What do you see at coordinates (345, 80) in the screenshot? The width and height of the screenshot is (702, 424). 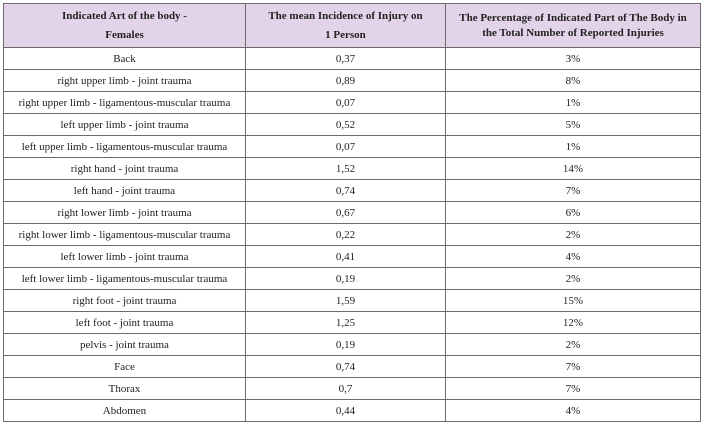 I see `mean-incidence-cell: 0,89` at bounding box center [345, 80].